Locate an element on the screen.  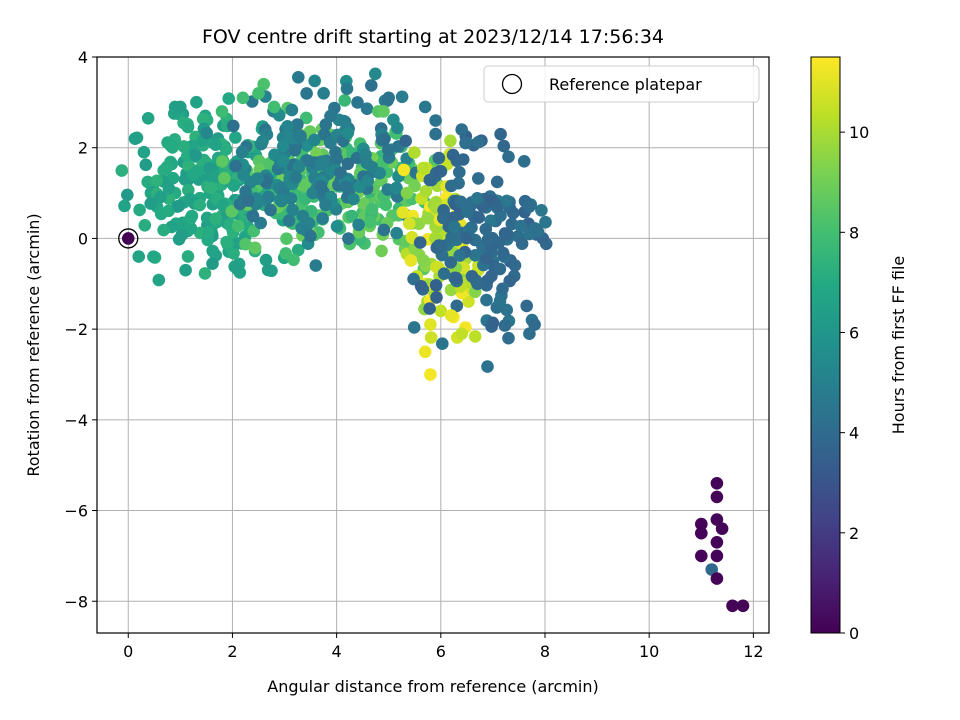
y-tick-label: −4 is located at coordinates (76, 420).